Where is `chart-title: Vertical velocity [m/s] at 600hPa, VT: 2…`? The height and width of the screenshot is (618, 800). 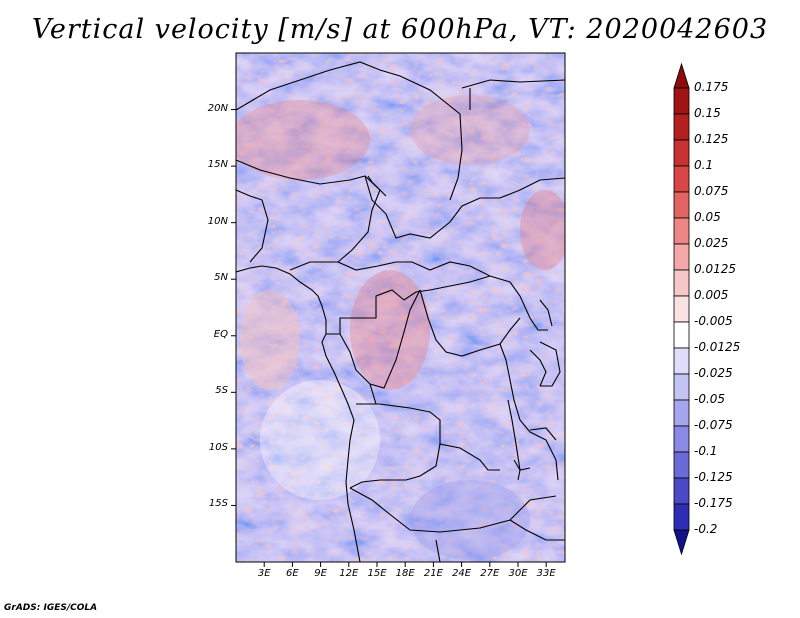
chart-title: Vertical velocity [m/s] at 600hPa, VT: 2… is located at coordinates (400, 29).